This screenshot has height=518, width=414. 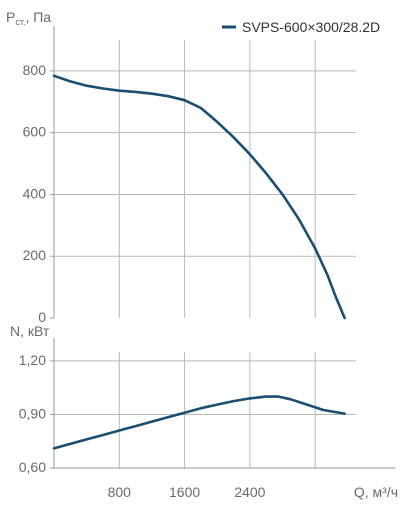 I want to click on x-tick-label-1: 1600, so click(x=184, y=492).